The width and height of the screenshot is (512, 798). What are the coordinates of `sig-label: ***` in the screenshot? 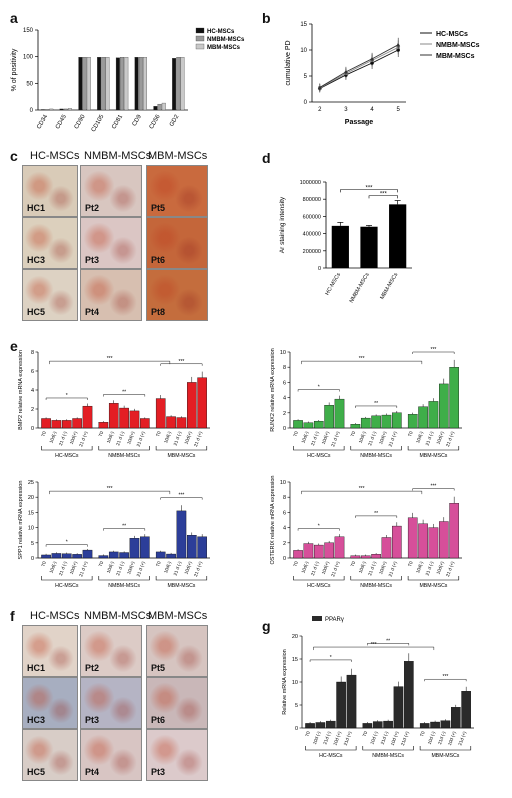 It's located at (182, 362).